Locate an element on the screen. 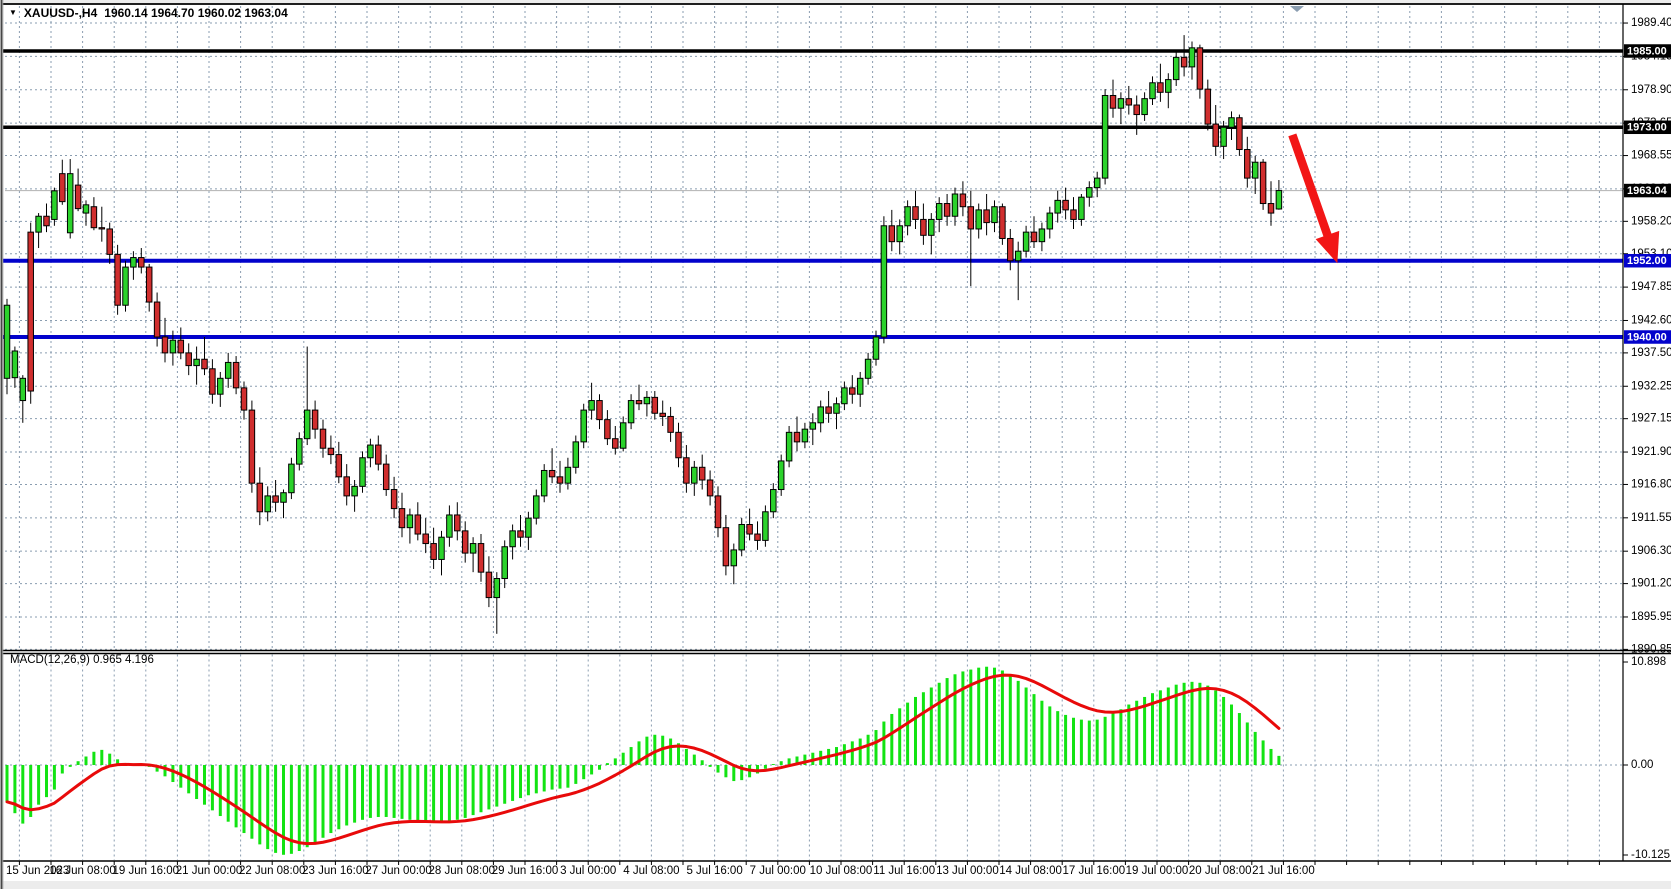  time-tick-label: 21 Jun 00:00 is located at coordinates (209, 871).